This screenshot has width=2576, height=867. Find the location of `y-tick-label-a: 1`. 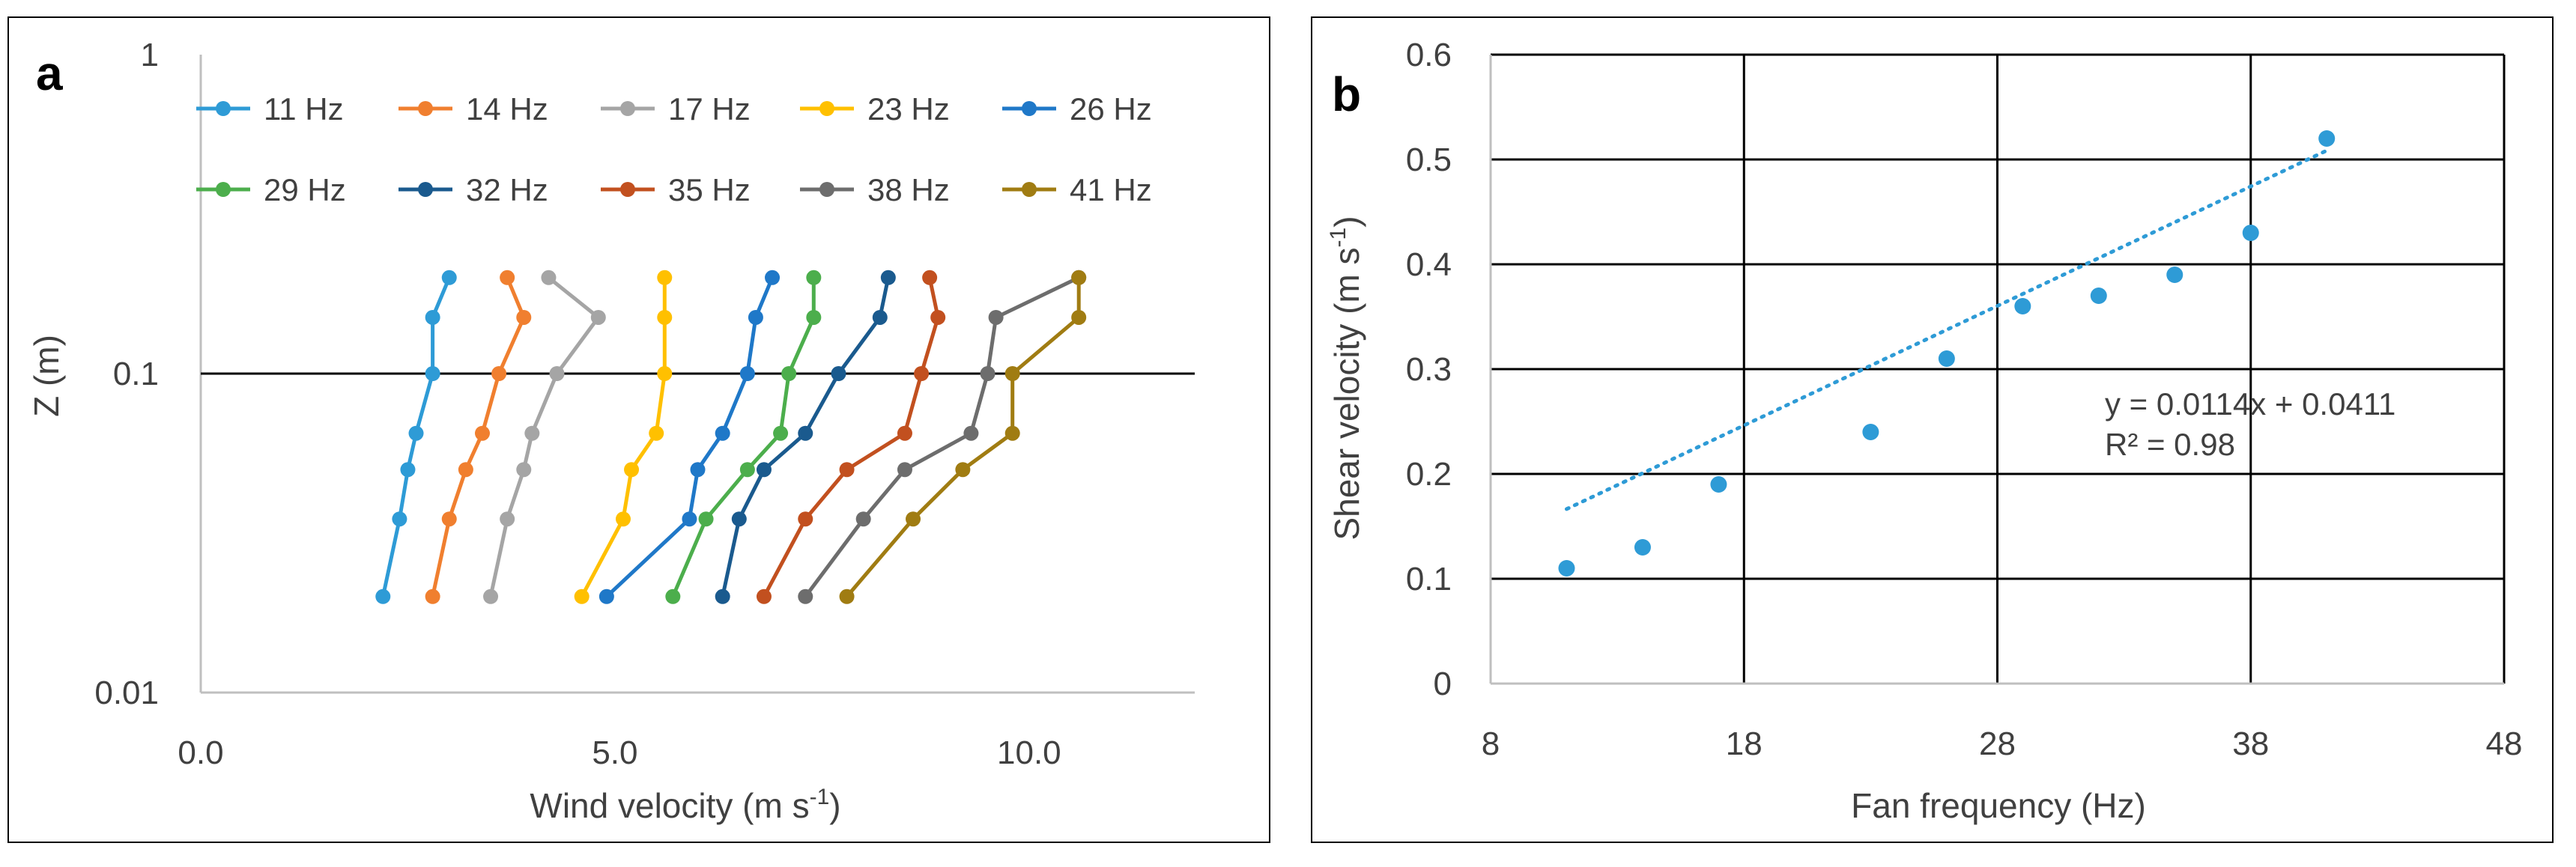

y-tick-label-a: 1 is located at coordinates (150, 55).